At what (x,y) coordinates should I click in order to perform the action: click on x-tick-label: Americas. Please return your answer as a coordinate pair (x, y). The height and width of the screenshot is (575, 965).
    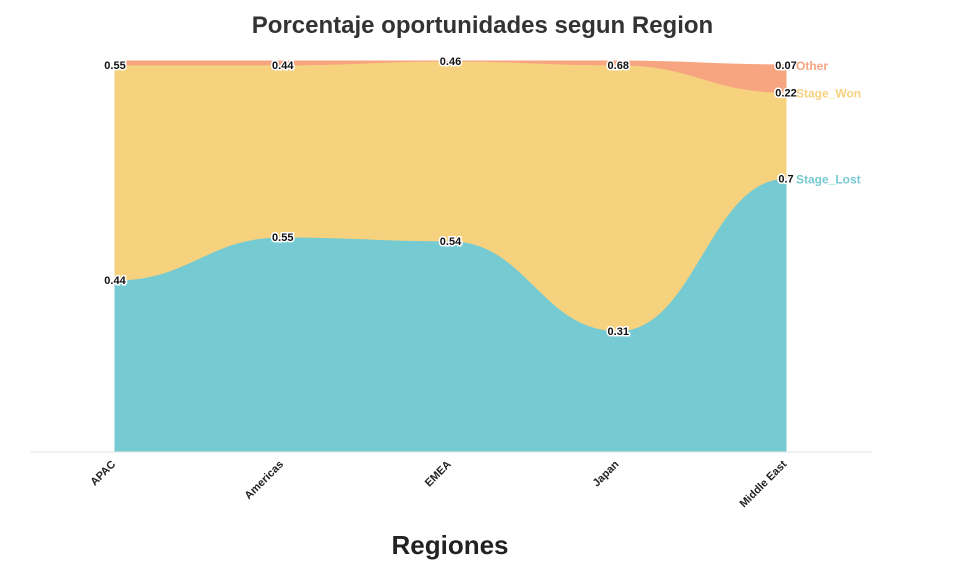
    Looking at the image, I should click on (265, 480).